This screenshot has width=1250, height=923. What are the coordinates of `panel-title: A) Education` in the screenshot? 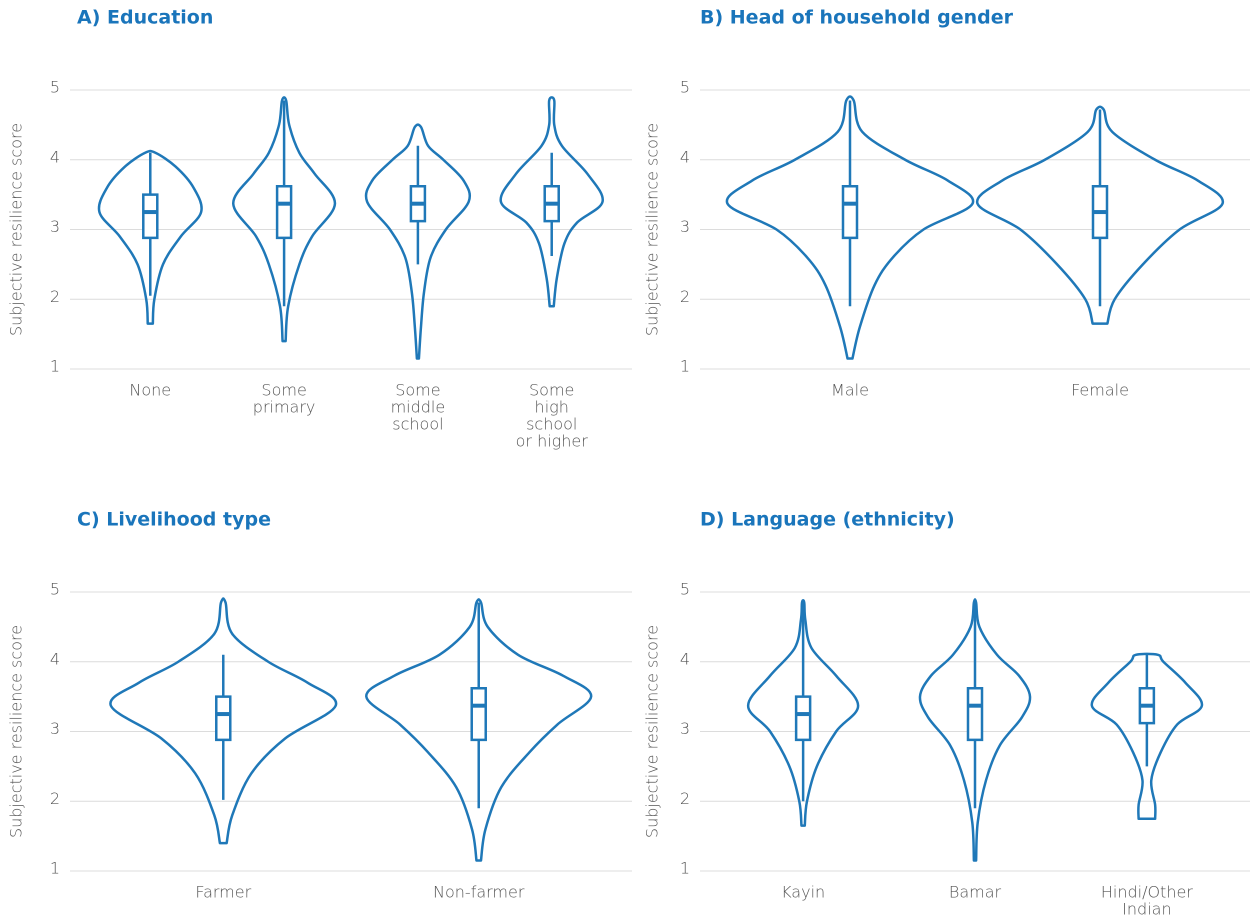 It's located at (145, 18).